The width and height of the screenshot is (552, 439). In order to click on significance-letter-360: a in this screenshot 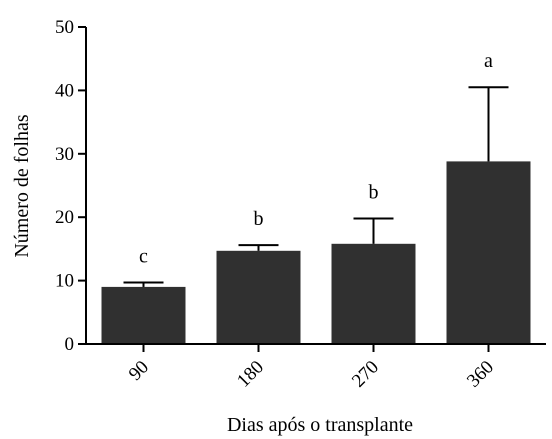, I will do `click(488, 61)`.